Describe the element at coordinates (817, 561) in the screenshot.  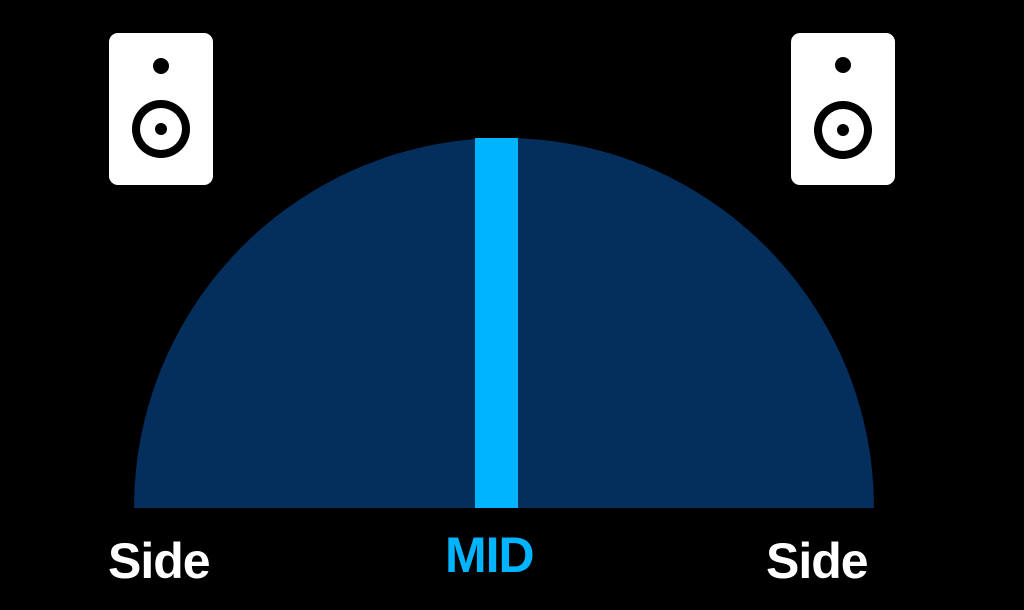
I see `side-label-right: Side` at that location.